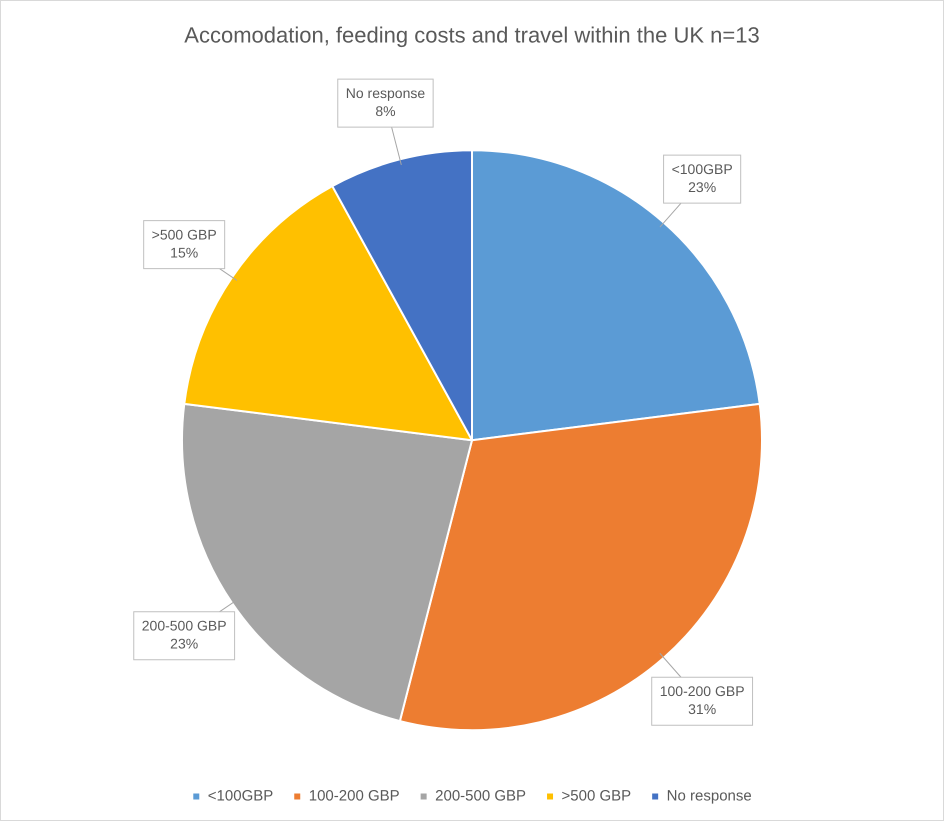 The image size is (944, 821). I want to click on slice-label: <100GBP, so click(702, 169).